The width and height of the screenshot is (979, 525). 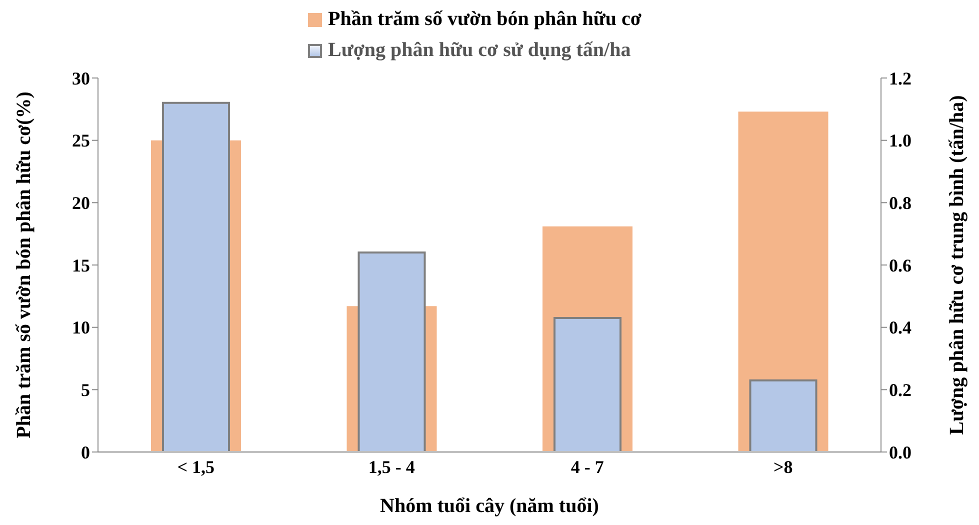 What do you see at coordinates (85, 390) in the screenshot?
I see `y-tick-label: 5` at bounding box center [85, 390].